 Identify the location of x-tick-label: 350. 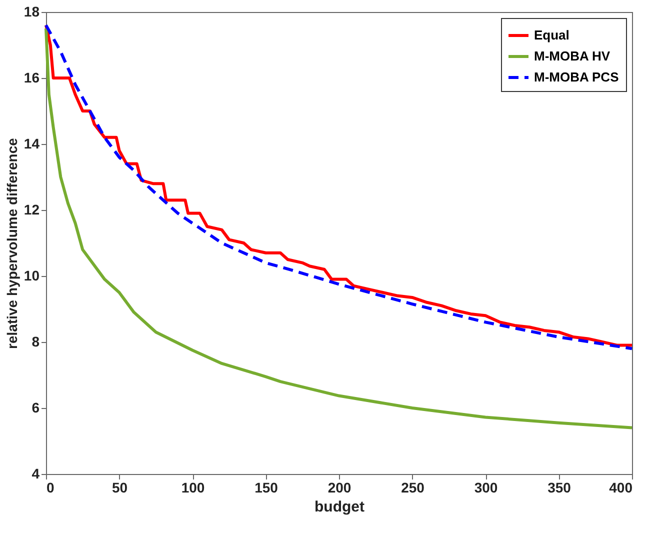
(560, 488).